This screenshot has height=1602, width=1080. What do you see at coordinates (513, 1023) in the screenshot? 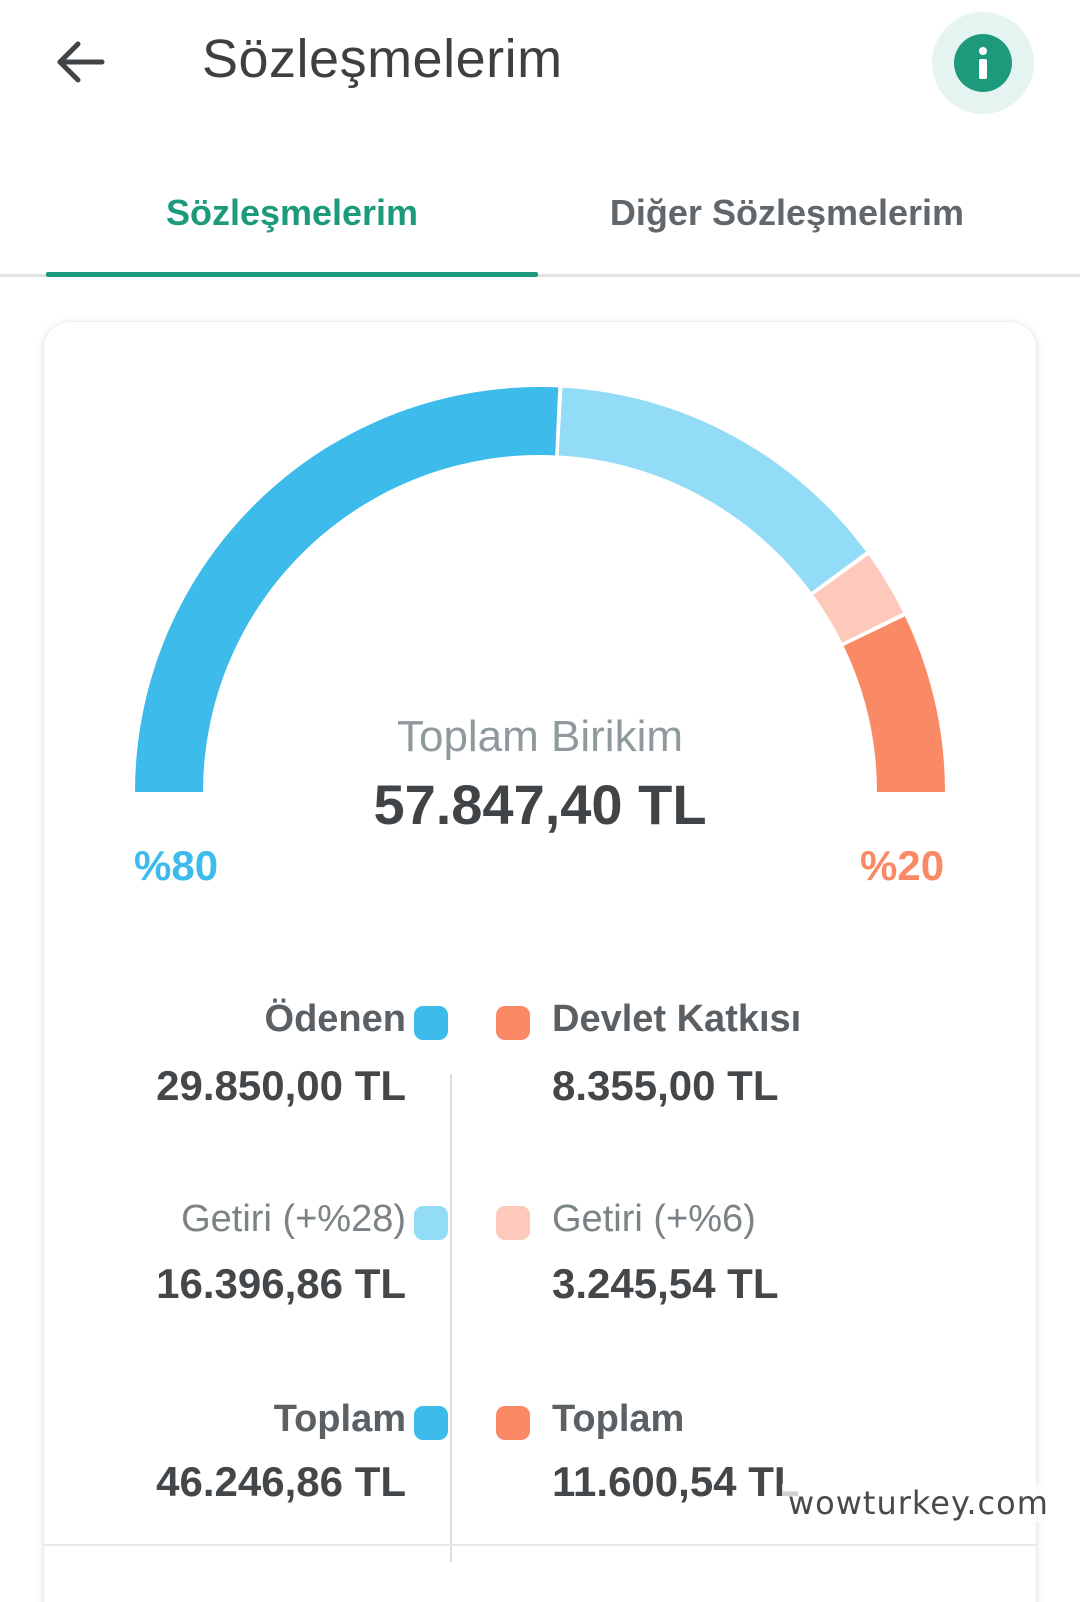
I see `contribution-legend-dot` at bounding box center [513, 1023].